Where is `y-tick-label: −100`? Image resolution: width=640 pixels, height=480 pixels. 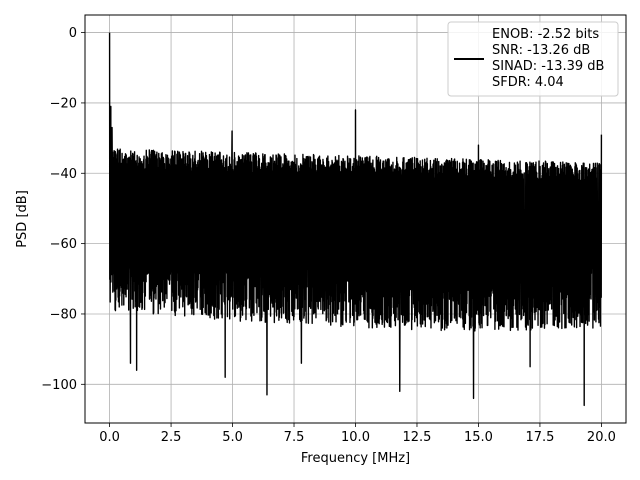 y-tick-label: −100 is located at coordinates (59, 385).